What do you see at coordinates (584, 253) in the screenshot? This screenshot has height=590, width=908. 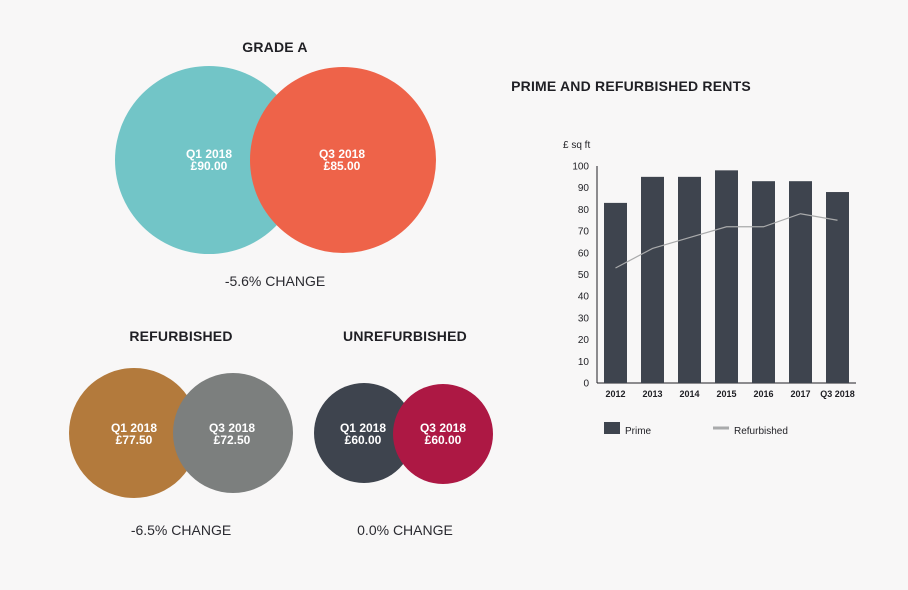 I see `y-tick-label: 60` at bounding box center [584, 253].